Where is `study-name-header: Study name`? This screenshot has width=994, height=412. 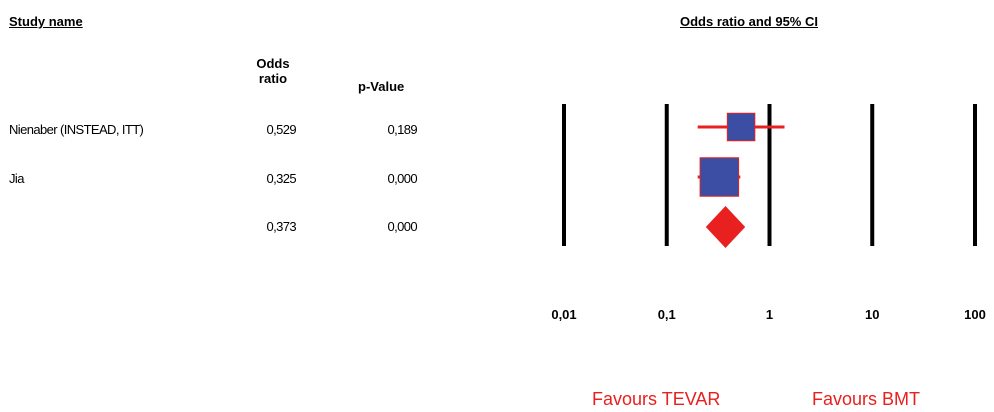 study-name-header: Study name is located at coordinates (46, 21).